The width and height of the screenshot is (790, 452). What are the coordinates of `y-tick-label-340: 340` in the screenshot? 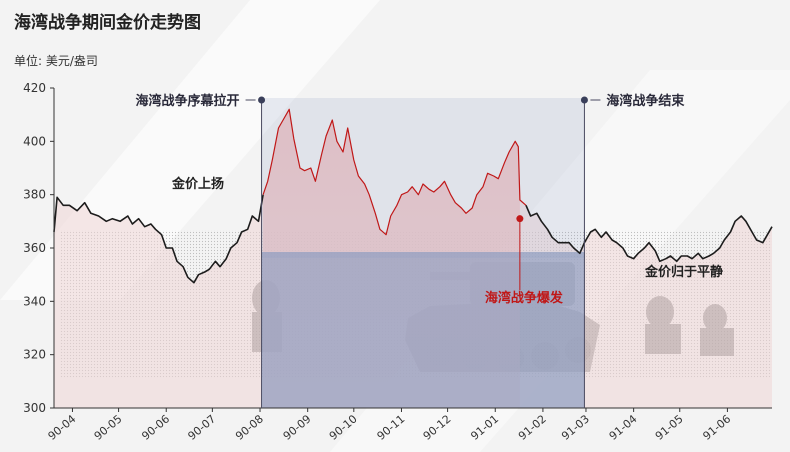 It's located at (34, 301).